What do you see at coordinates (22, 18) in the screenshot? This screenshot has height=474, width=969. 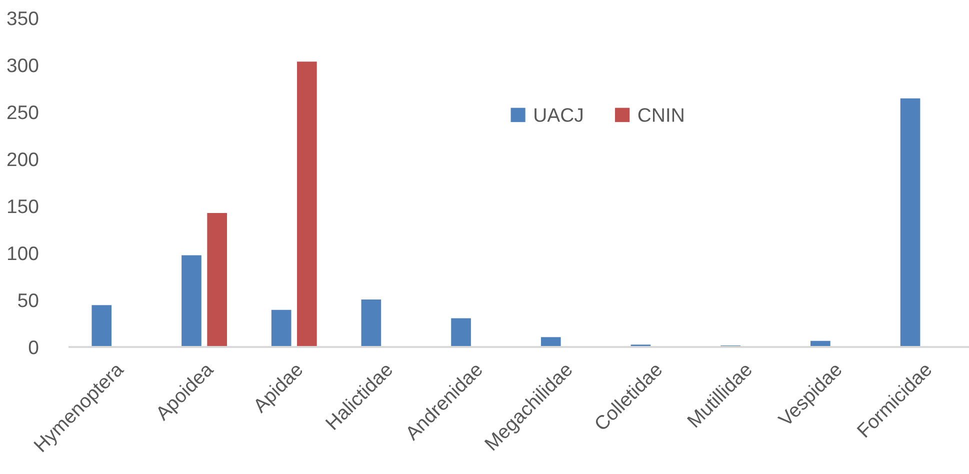 I see `y-tick-label: 350` at bounding box center [22, 18].